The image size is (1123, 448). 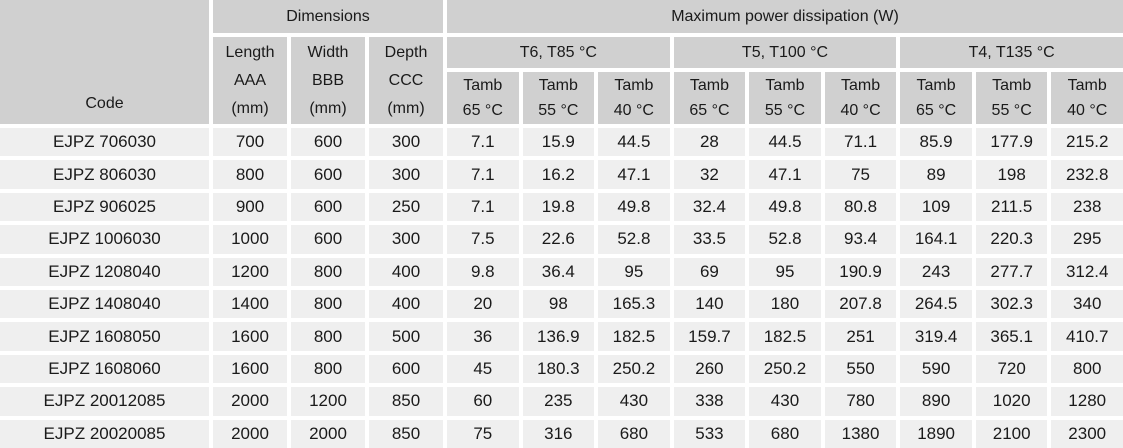 I want to click on table-cell: 365.1, so click(x=1011, y=336).